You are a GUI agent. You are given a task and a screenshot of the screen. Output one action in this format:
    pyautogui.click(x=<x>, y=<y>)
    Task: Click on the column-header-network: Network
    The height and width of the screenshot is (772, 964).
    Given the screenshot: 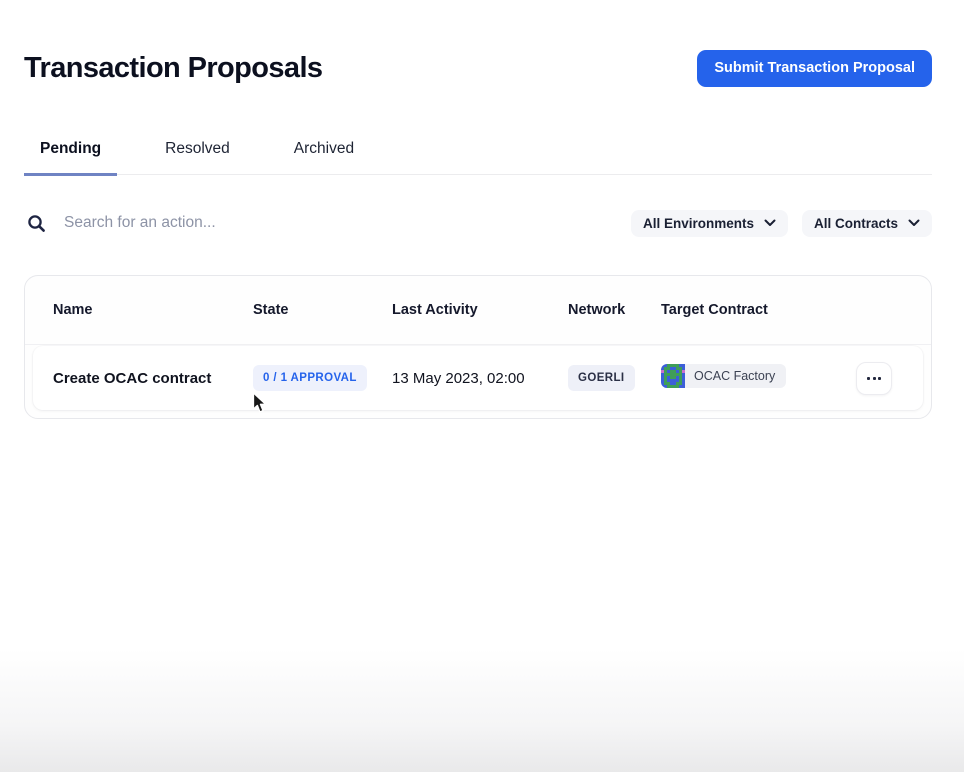 What is the action you would take?
    pyautogui.click(x=597, y=310)
    